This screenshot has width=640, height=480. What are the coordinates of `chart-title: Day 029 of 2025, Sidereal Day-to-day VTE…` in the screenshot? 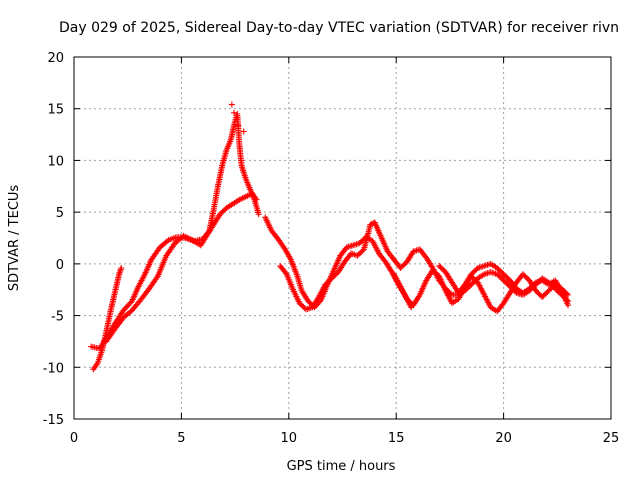 It's located at (339, 28).